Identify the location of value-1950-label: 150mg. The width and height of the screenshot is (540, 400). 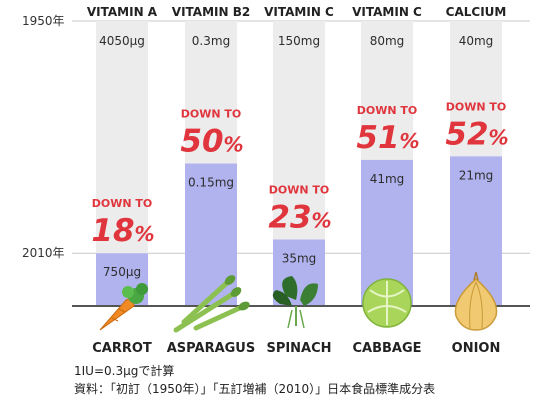
(299, 41).